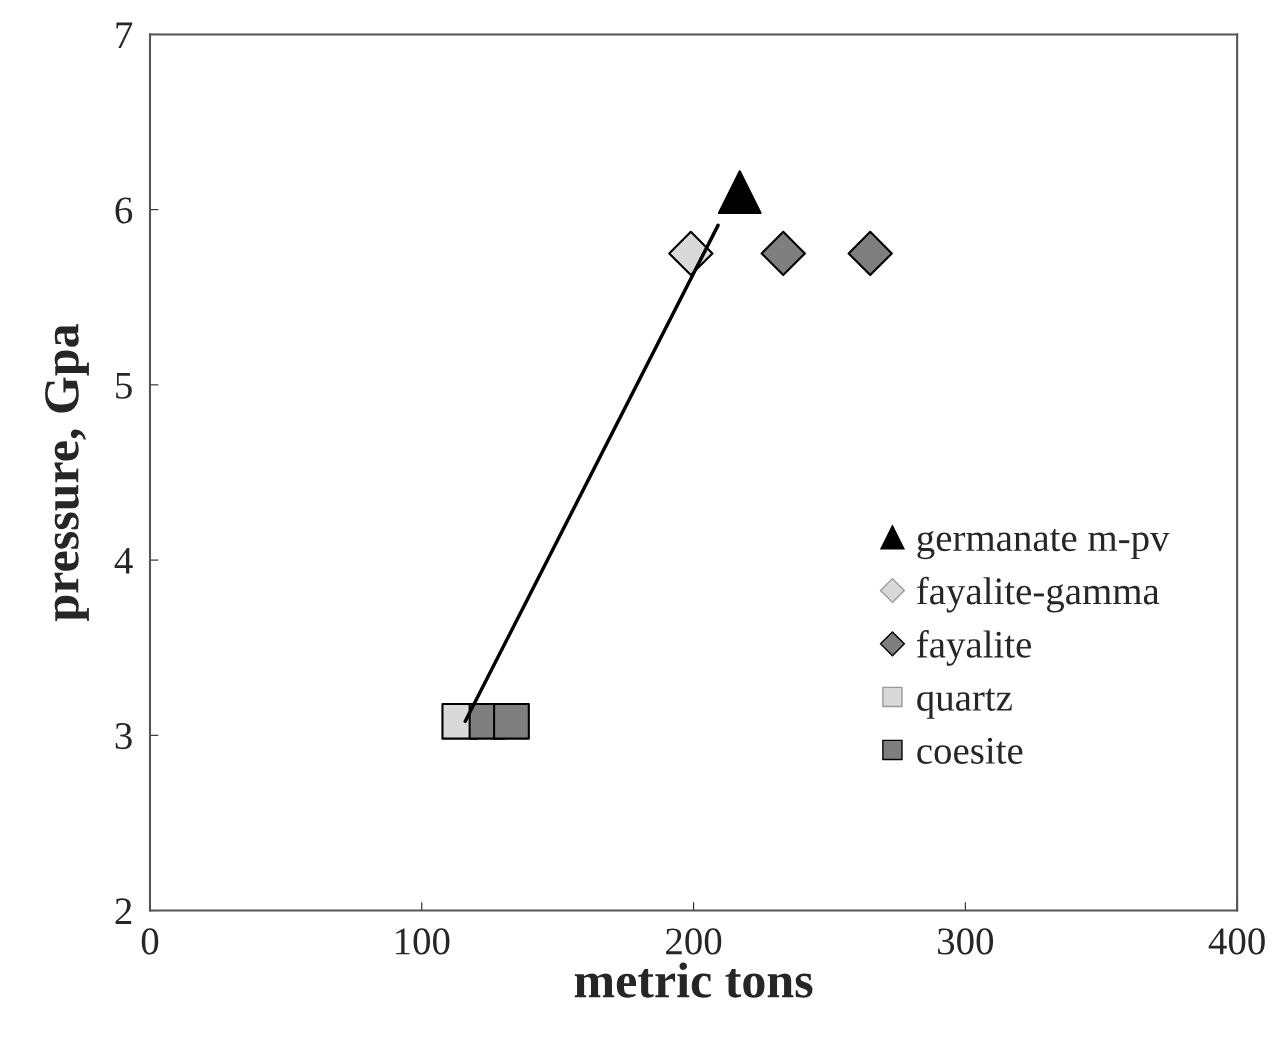 Image resolution: width=1282 pixels, height=1043 pixels. I want to click on y-tick-label: 6, so click(124, 210).